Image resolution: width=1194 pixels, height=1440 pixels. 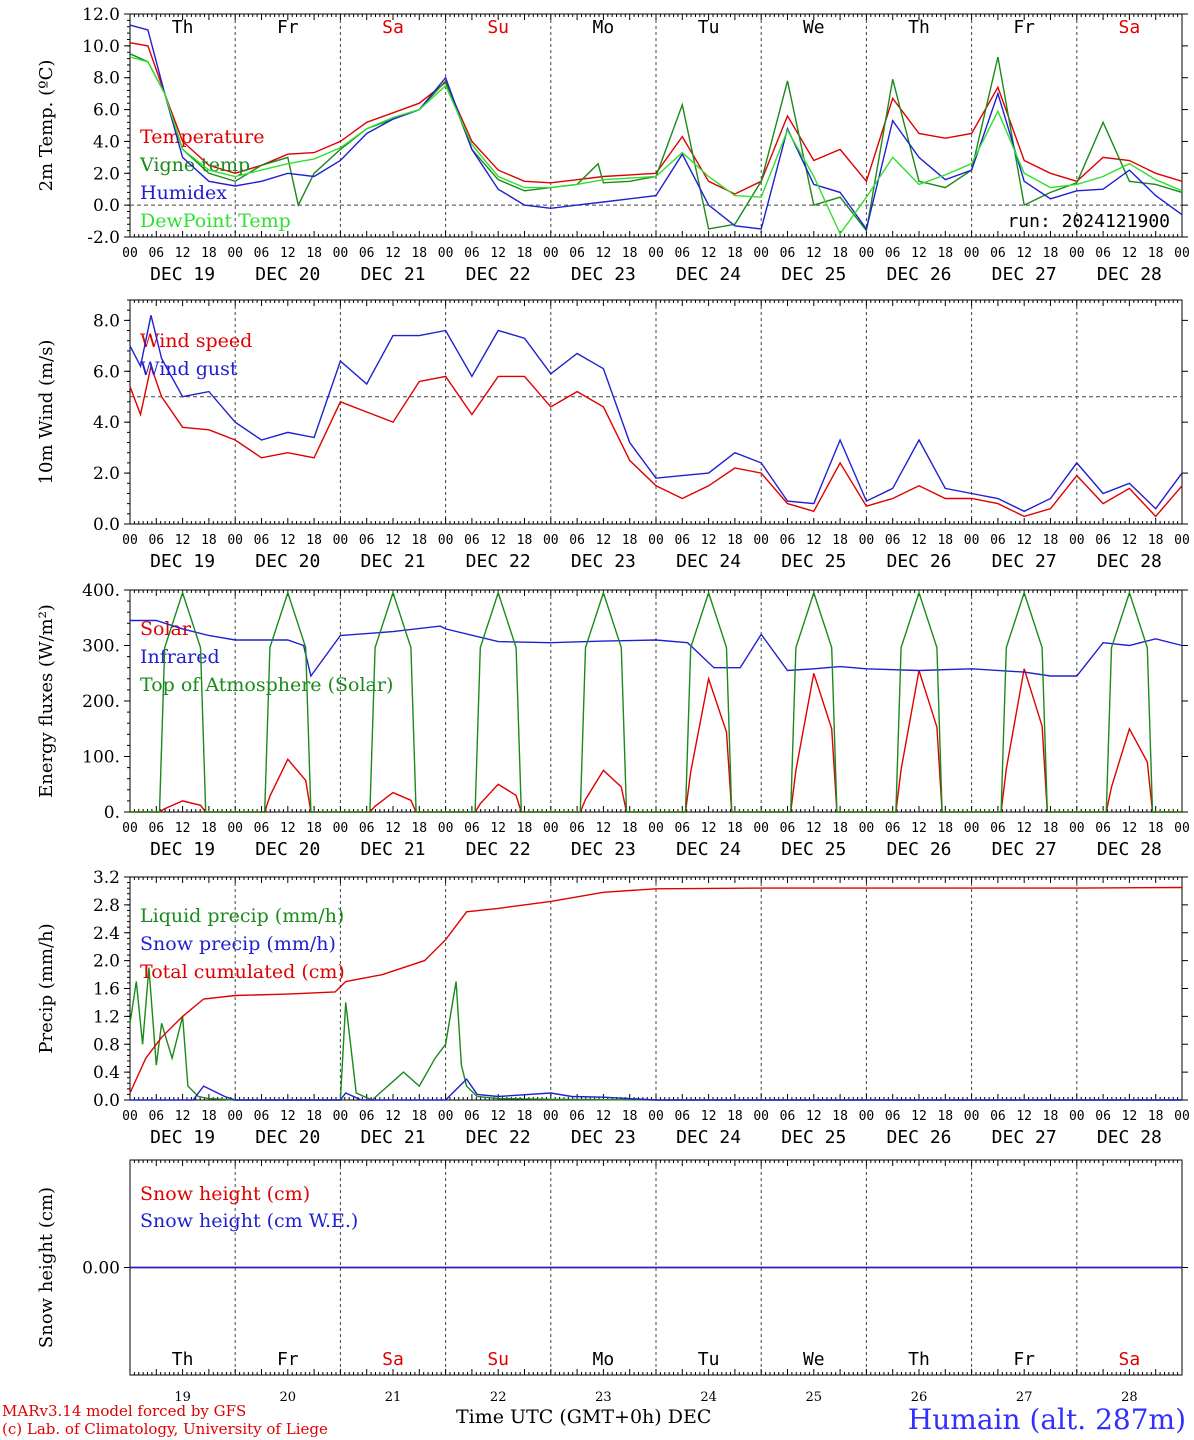 I want to click on weekday-label: Su, so click(x=498, y=27).